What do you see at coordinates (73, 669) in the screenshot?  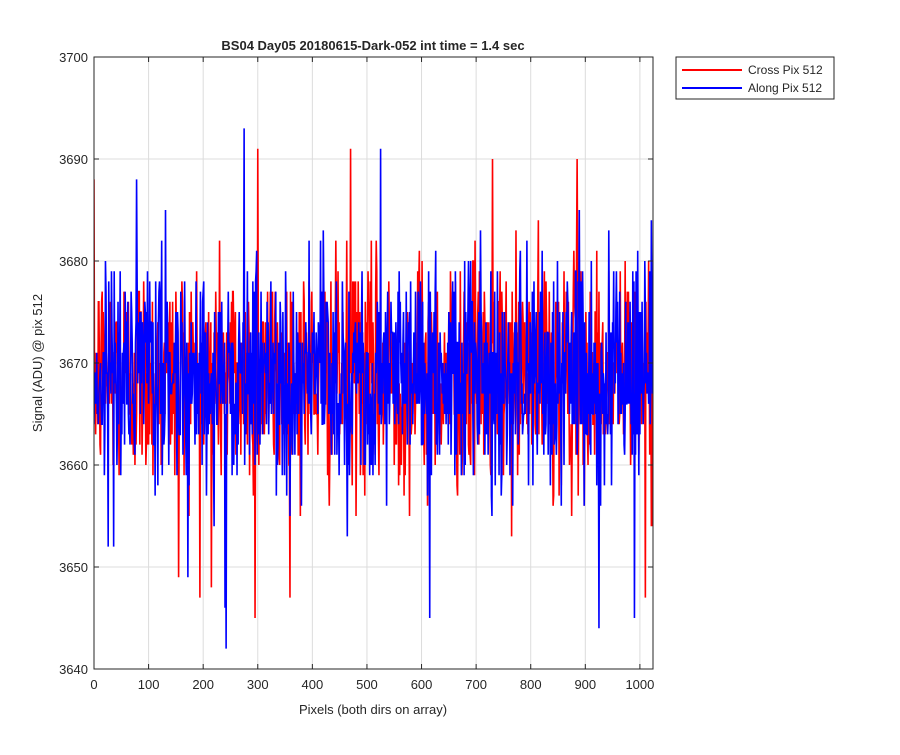 I see `y-tick-label: 3640` at bounding box center [73, 669].